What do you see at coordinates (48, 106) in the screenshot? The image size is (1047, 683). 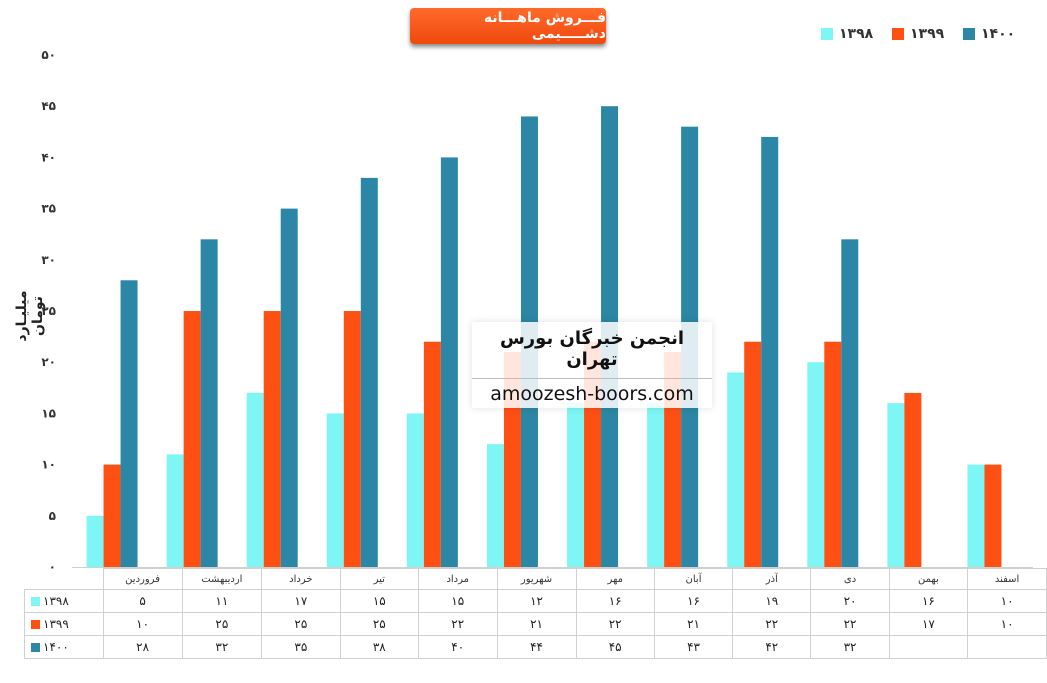 I see `y-tick-label: ۴۵` at bounding box center [48, 106].